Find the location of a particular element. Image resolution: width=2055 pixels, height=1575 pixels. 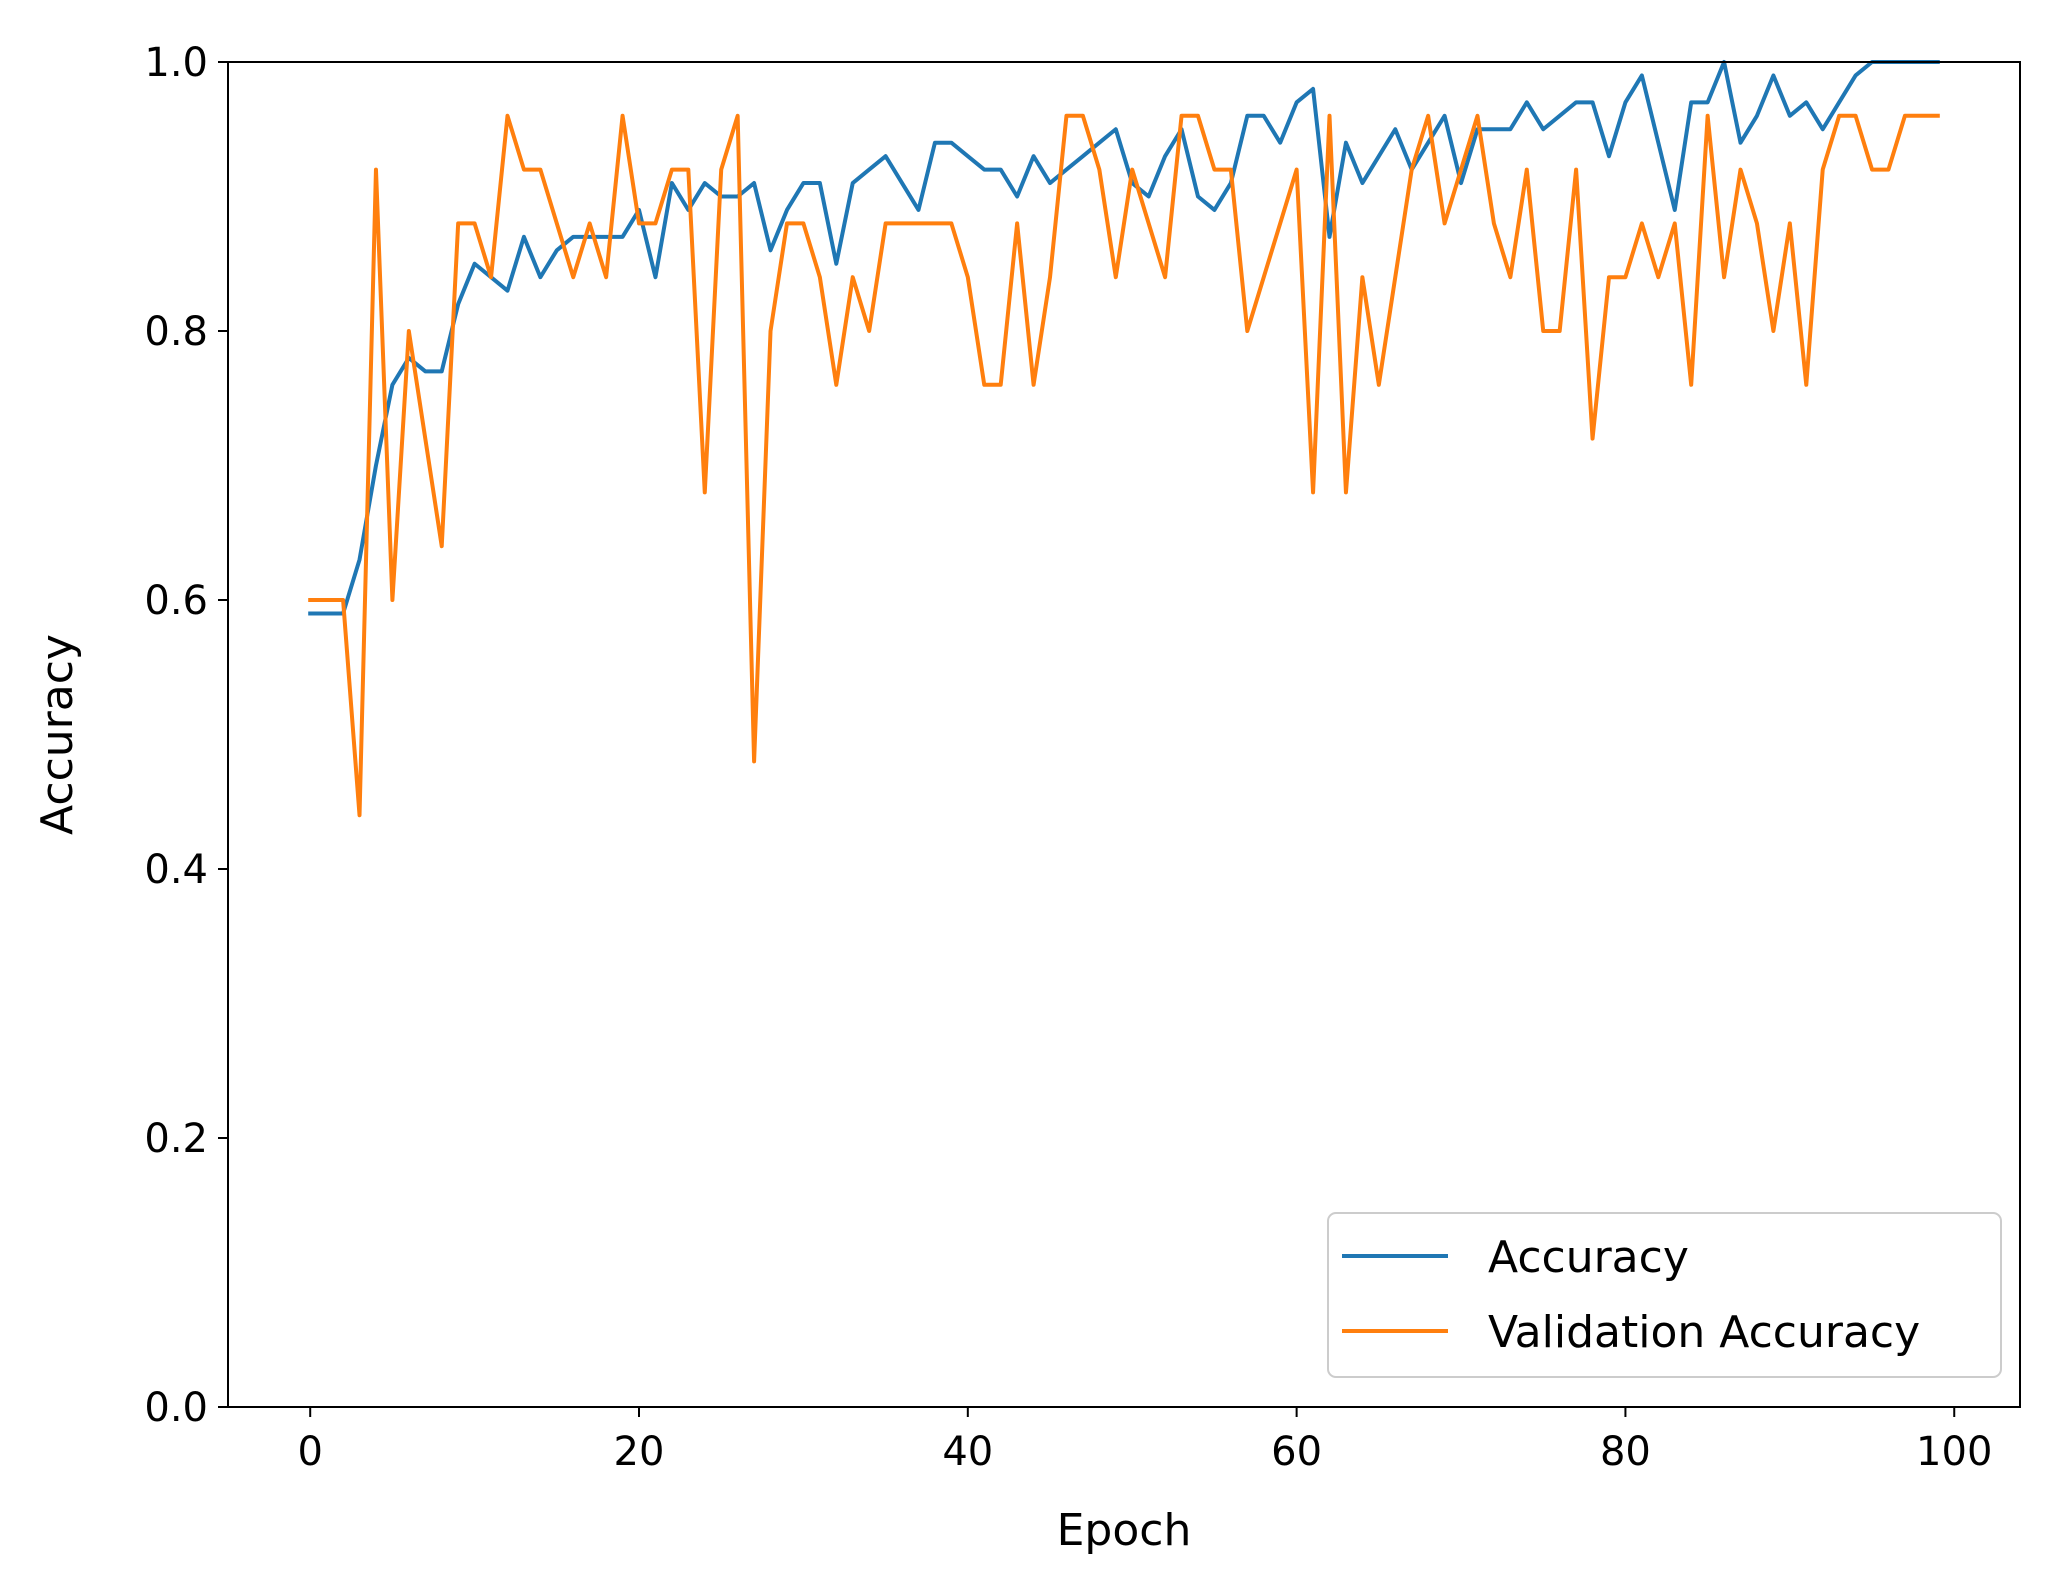

legend-label-accuracy: Accuracy is located at coordinates (1588, 1257).